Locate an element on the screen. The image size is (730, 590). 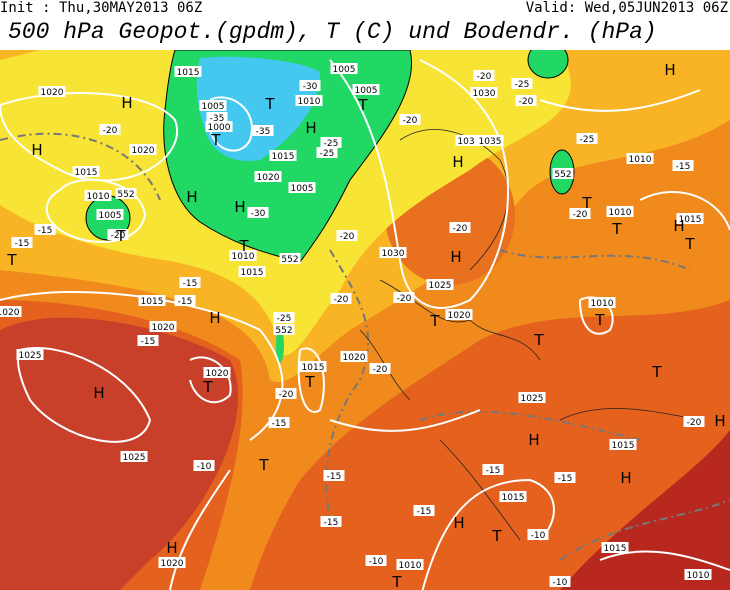
init-time: Init : Thu,30MAY2013 06Z is located at coordinates (101, 8).